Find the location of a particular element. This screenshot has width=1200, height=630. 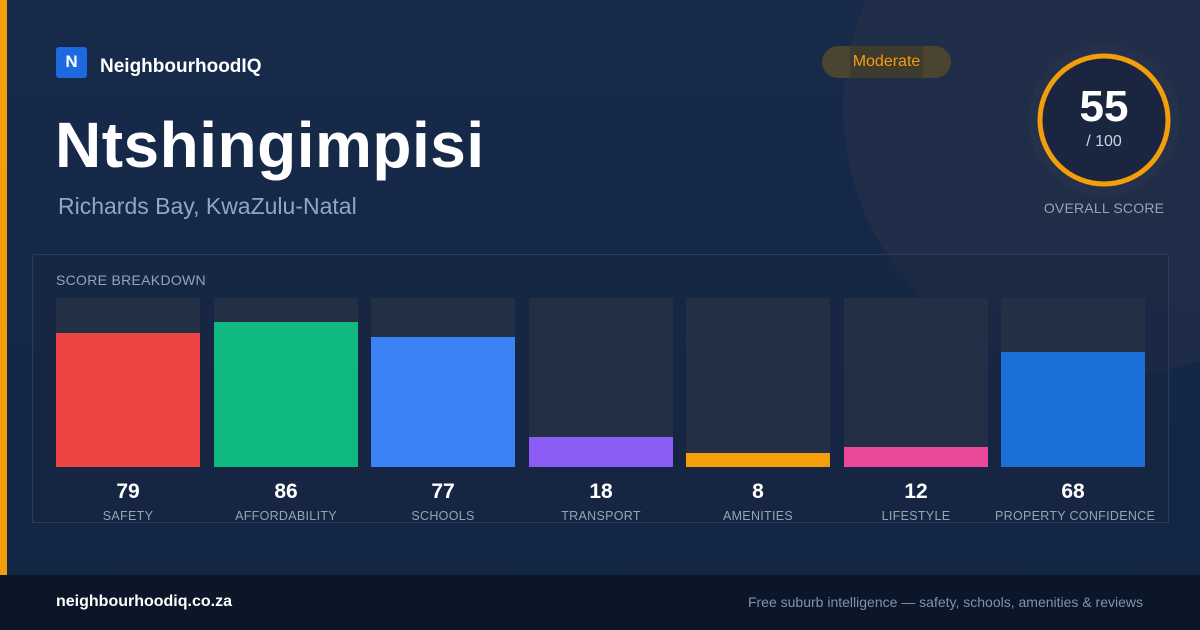

bar-label: SCHOOLS is located at coordinates (443, 516).